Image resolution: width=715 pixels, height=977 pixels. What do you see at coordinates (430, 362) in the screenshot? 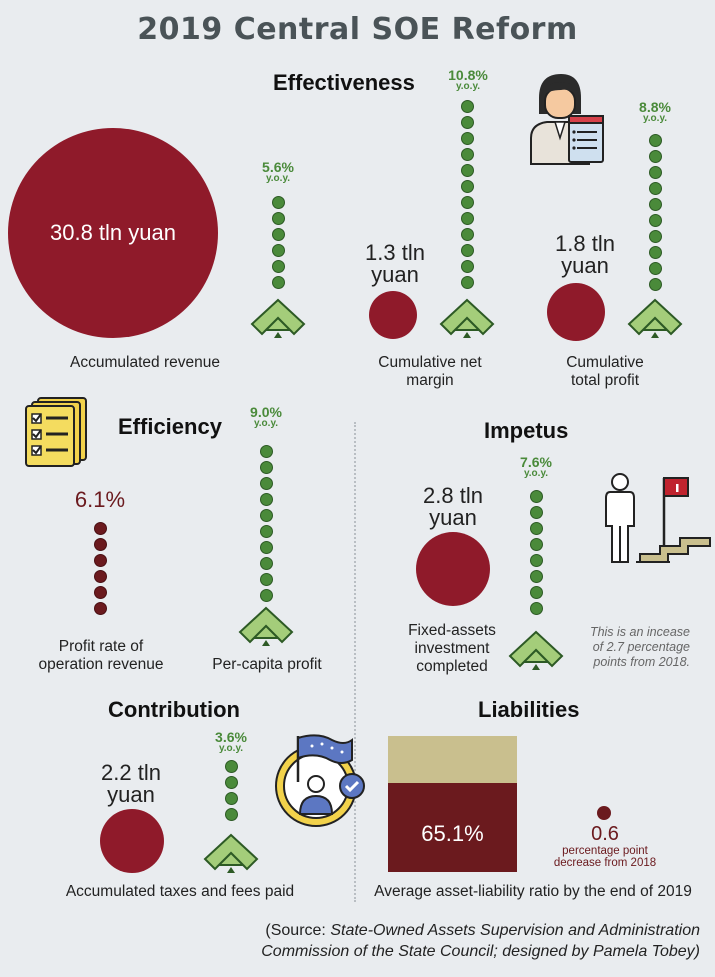
I see `net-margin-label-line1: Cumulative net` at bounding box center [430, 362].